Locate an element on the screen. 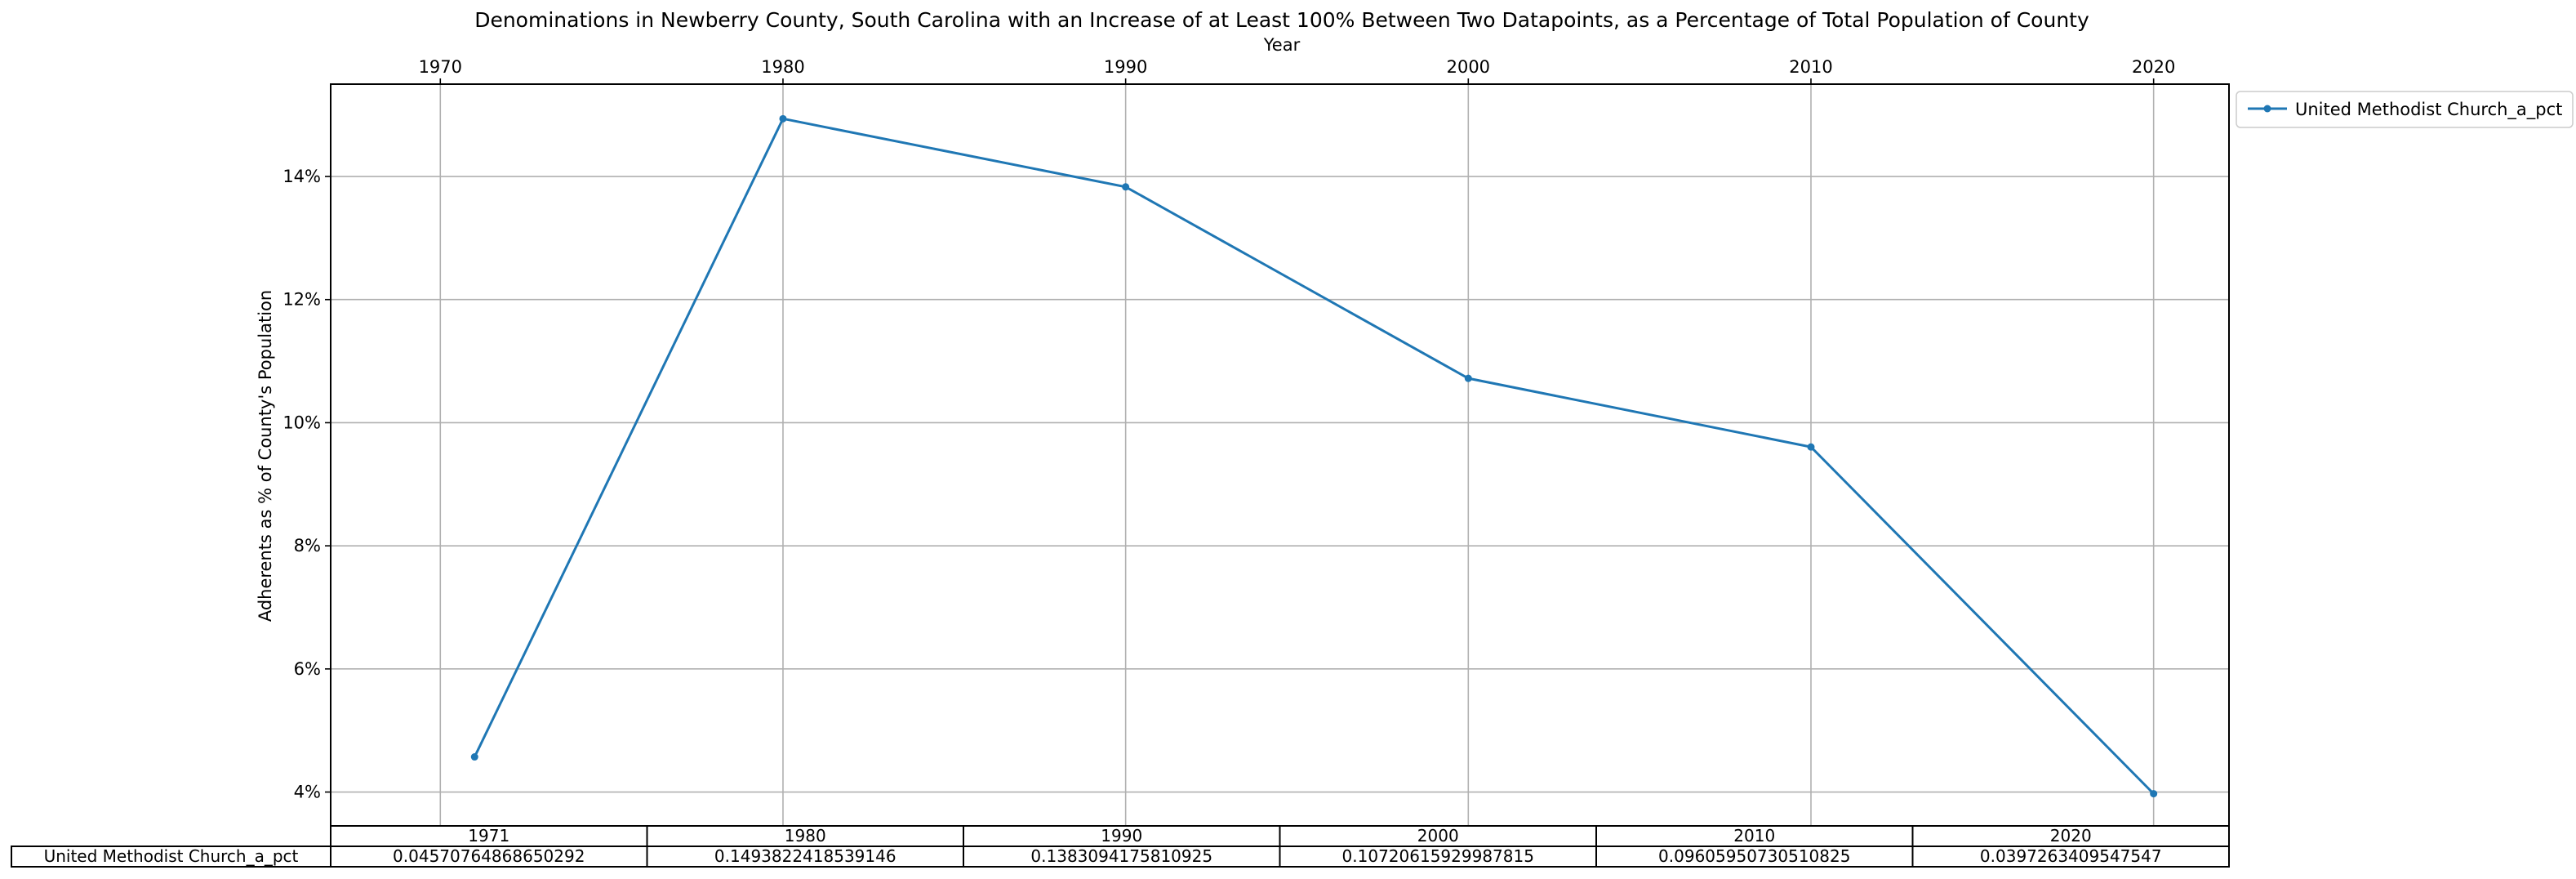 This screenshot has height=879, width=2576. x-axis-ticks: 1970 1980 1990 2000 2010 2020 is located at coordinates (1297, 71).